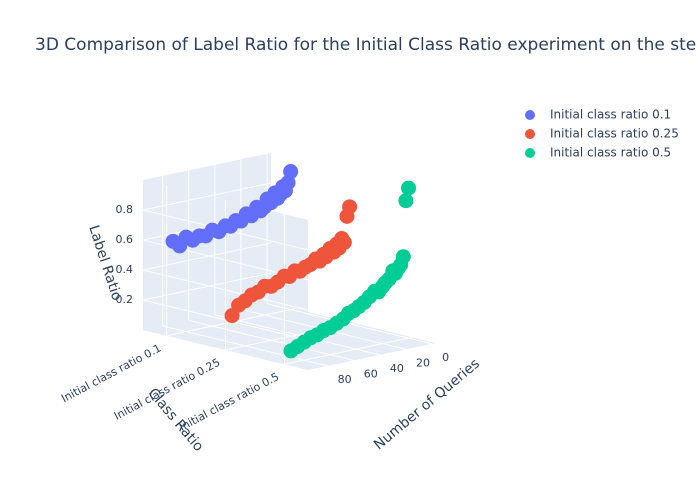 The height and width of the screenshot is (500, 700). What do you see at coordinates (610, 115) in the screenshot?
I see `legend-label: Initial class ratio 0.1` at bounding box center [610, 115].